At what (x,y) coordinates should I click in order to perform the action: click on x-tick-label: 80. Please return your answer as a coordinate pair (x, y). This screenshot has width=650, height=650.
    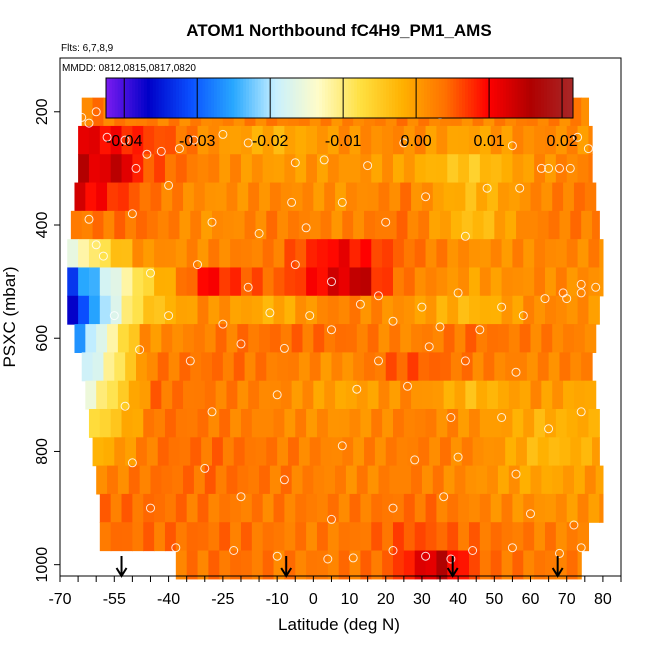
    Looking at the image, I should click on (603, 599).